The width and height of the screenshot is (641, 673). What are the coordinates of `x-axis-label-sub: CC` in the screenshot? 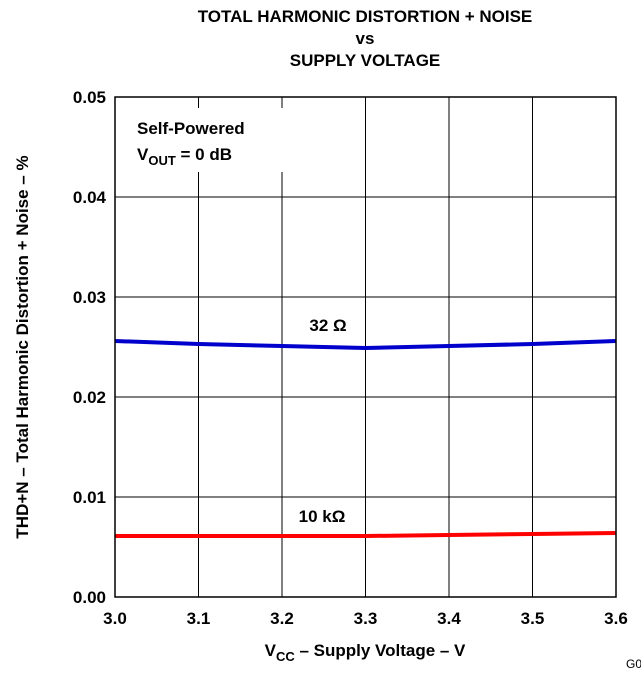 It's located at (285, 656).